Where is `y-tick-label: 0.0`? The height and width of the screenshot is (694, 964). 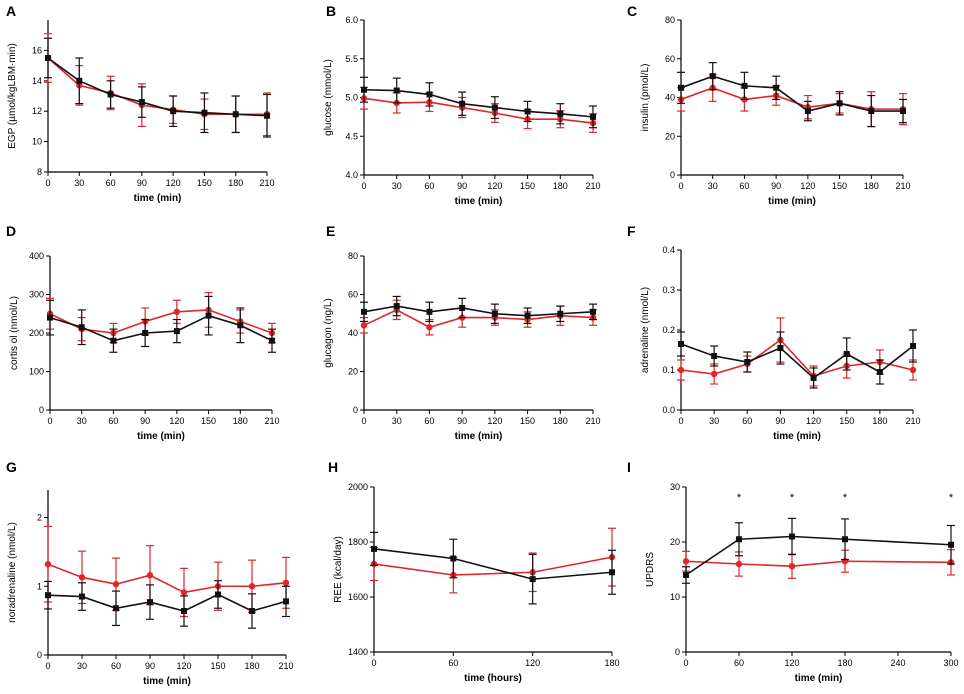
y-tick-label: 0.0 is located at coordinates (668, 410).